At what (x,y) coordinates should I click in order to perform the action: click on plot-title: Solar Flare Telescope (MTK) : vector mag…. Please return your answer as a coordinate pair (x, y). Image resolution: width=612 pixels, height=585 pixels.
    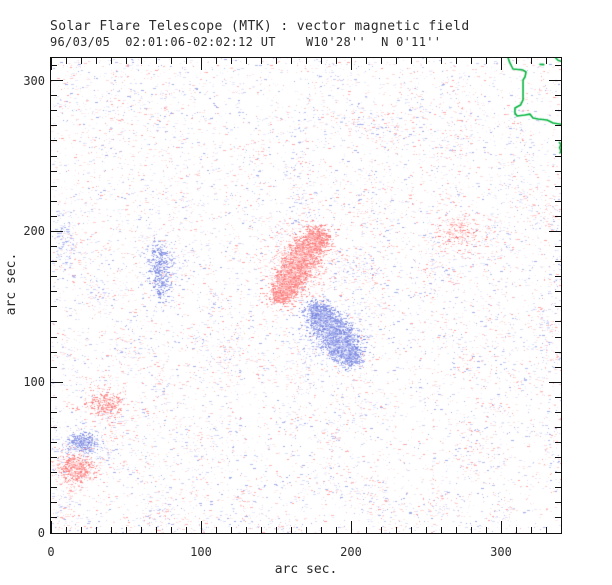
    Looking at the image, I should click on (260, 26).